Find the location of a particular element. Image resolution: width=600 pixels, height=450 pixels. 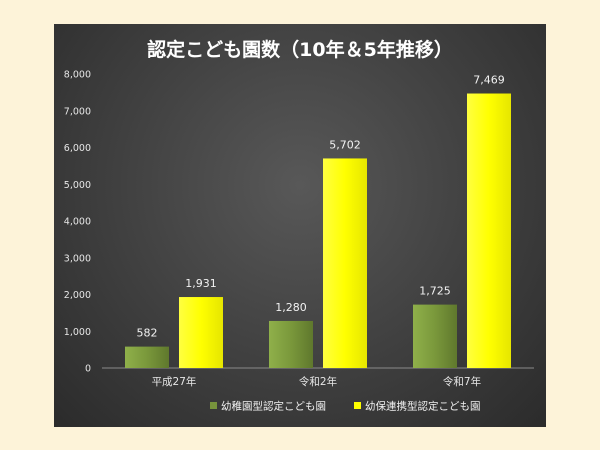

x-category-label: 平成27年 is located at coordinates (174, 381).